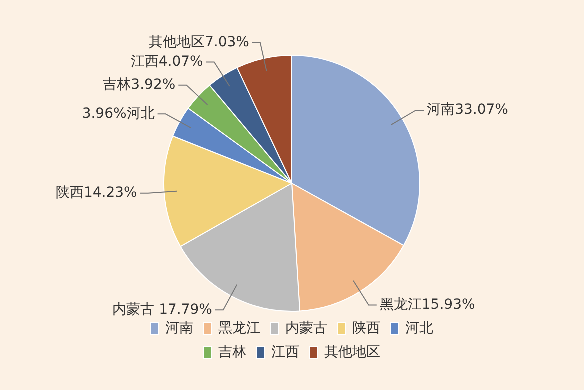 Image resolution: width=584 pixels, height=390 pixels. What do you see at coordinates (167, 62) in the screenshot?
I see `data-label: 江西4.07%` at bounding box center [167, 62].